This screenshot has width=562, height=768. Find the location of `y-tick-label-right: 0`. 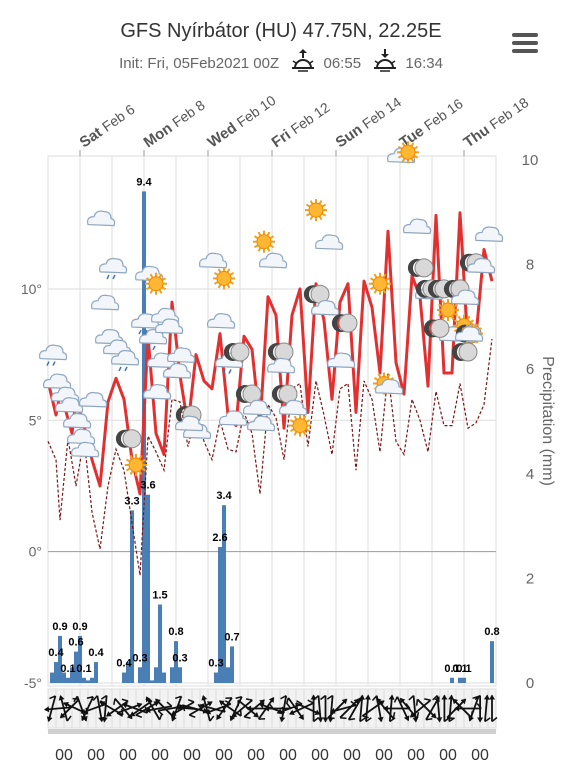

y-tick-label-right: 0 is located at coordinates (530, 683).